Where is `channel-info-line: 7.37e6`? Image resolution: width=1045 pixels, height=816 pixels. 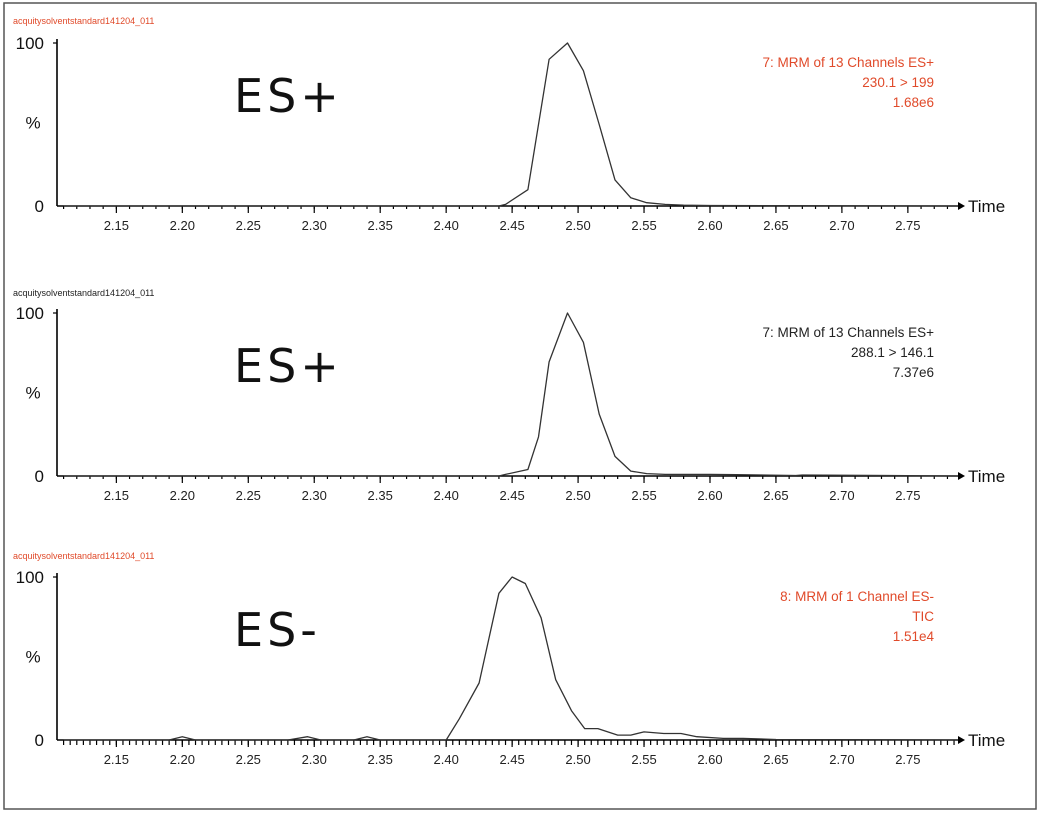 channel-info-line: 7.37e6 is located at coordinates (913, 372).